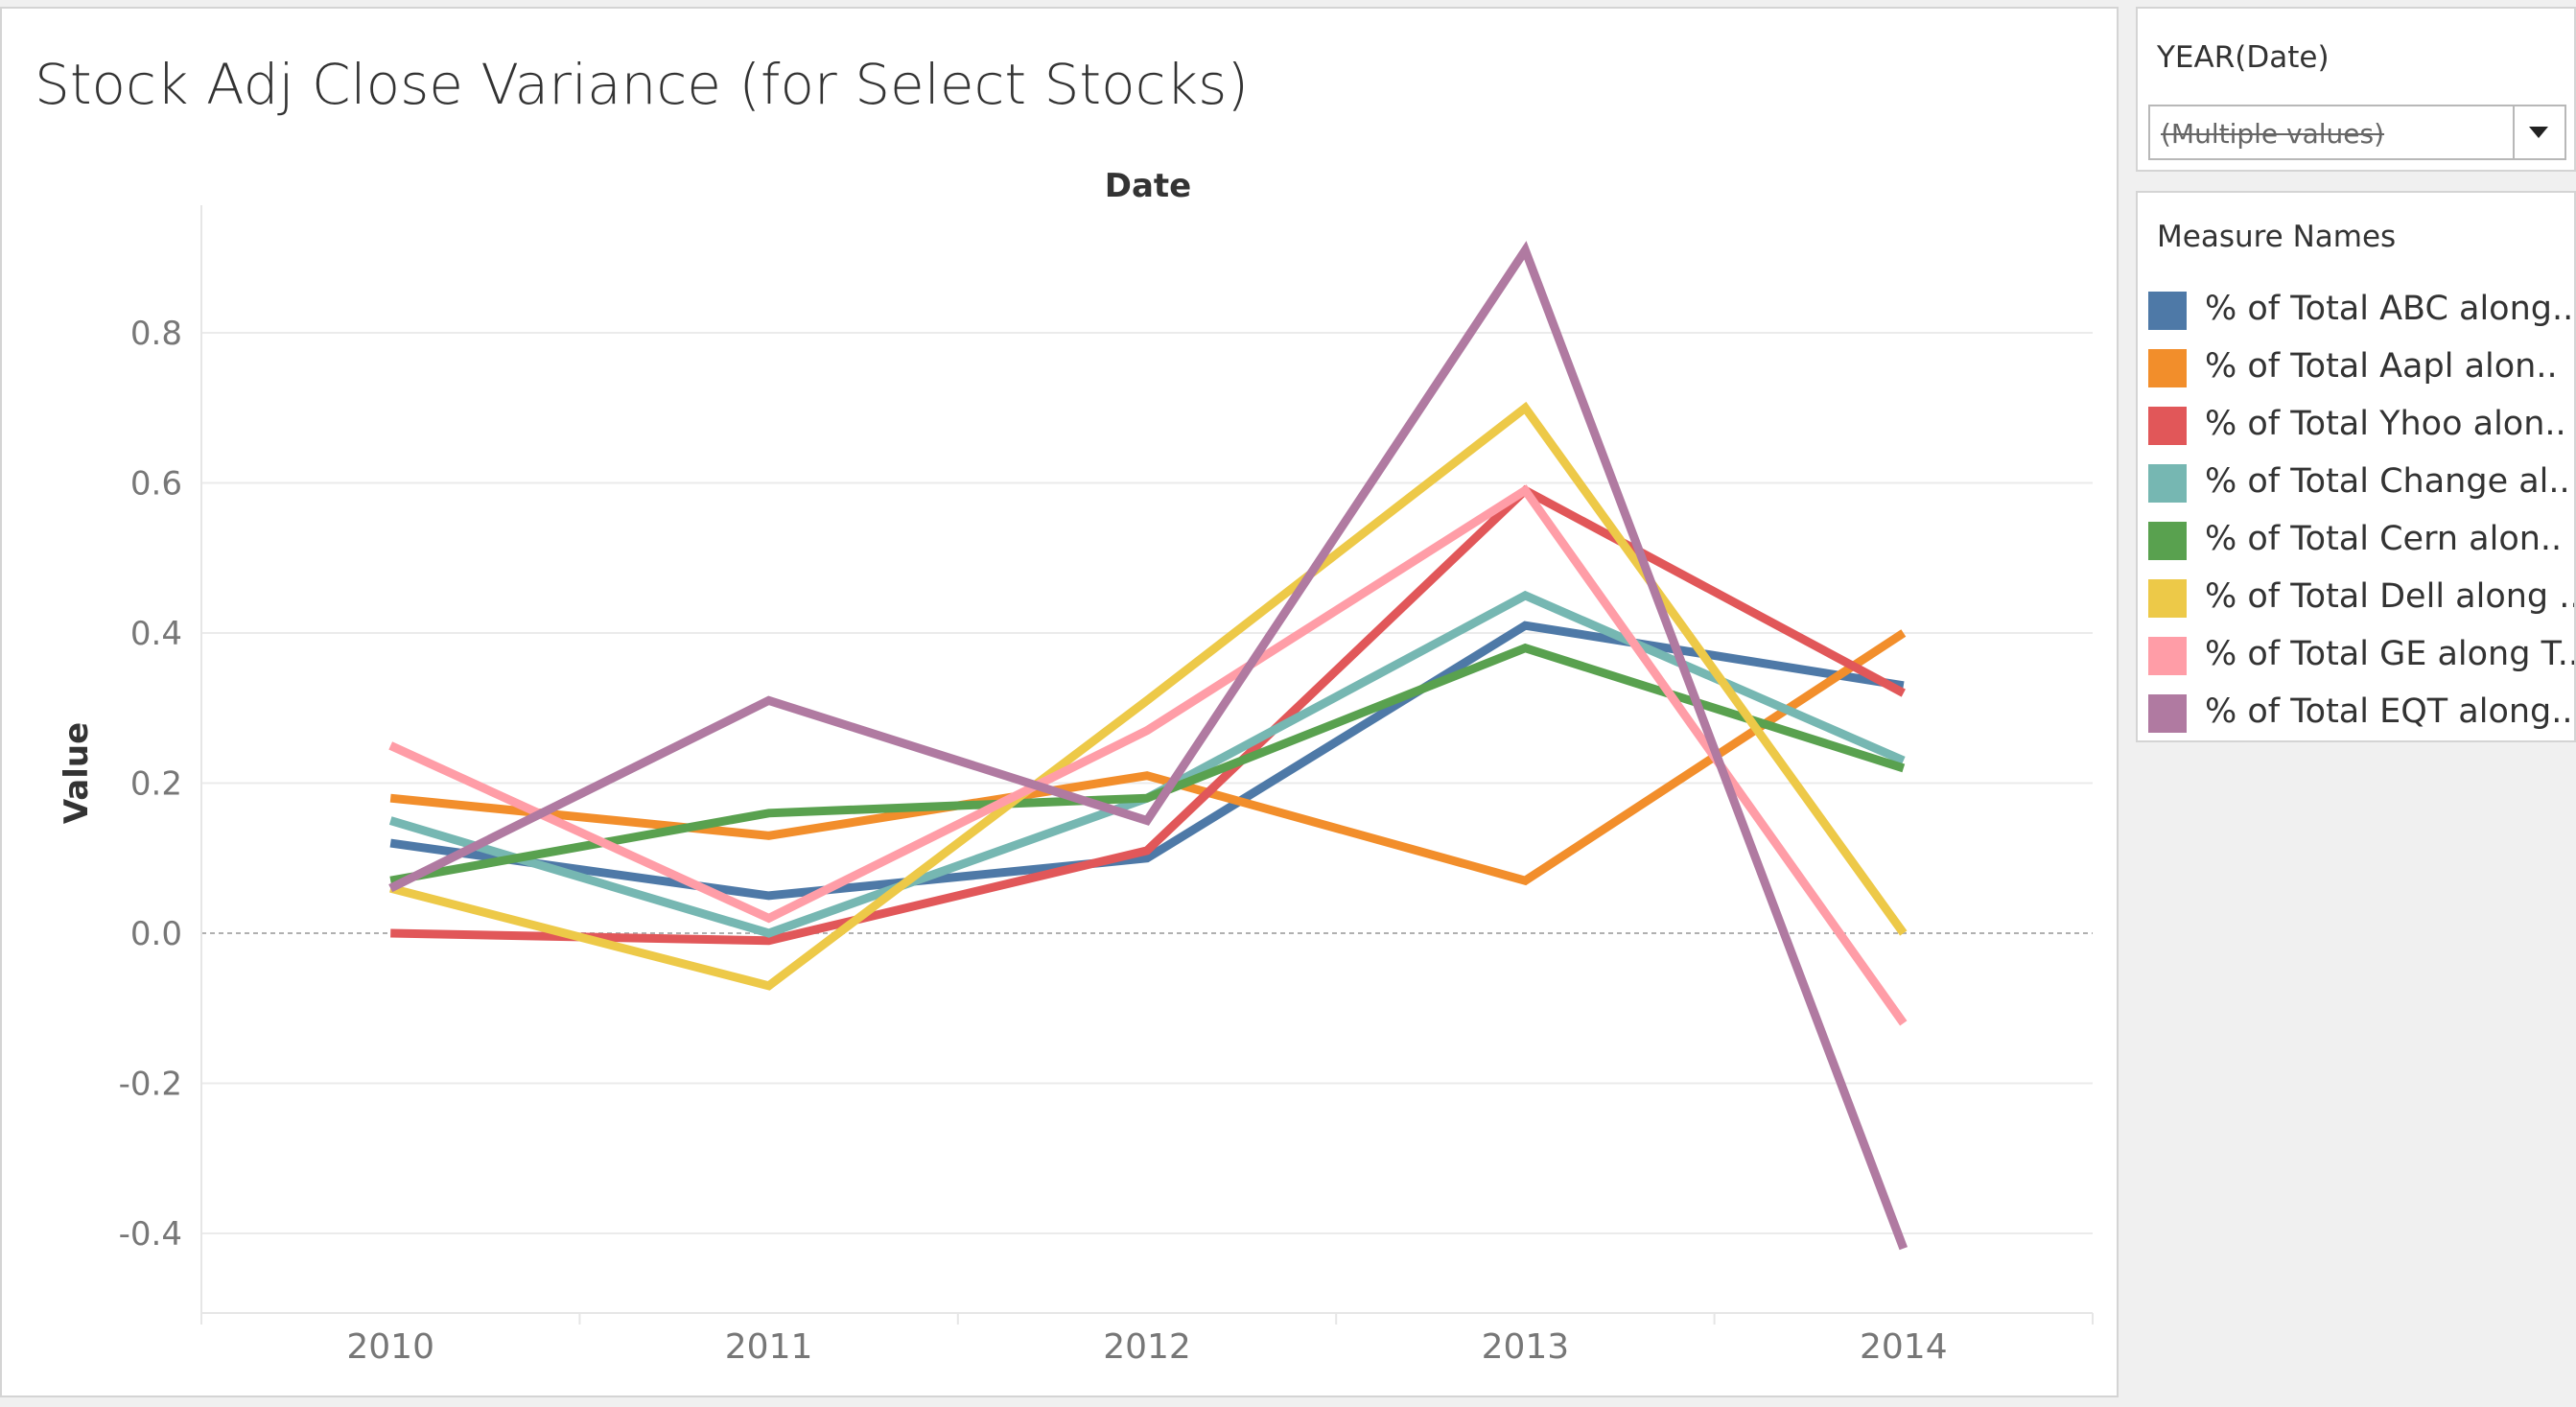 The width and height of the screenshot is (2576, 1407). What do you see at coordinates (1904, 1347) in the screenshot?
I see `x-tick-label: 2014` at bounding box center [1904, 1347].